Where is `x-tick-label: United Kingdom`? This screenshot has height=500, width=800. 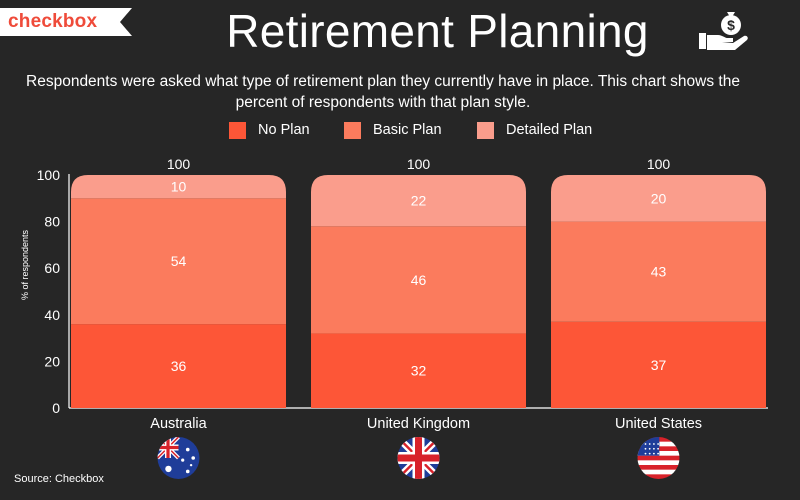
x-tick-label: United Kingdom is located at coordinates (418, 424).